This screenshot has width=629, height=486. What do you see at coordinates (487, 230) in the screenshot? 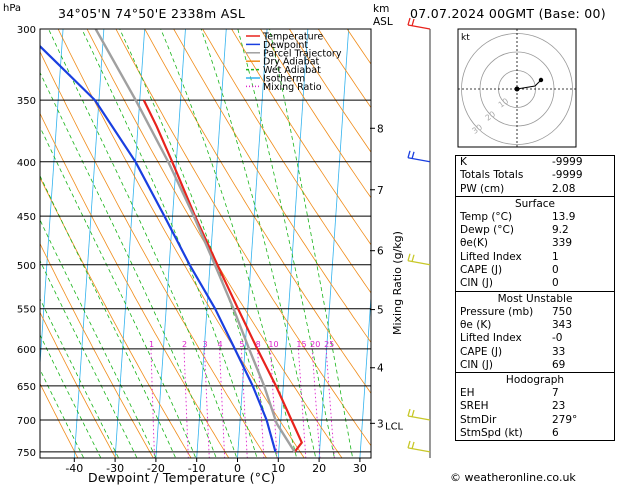
I see `index-key: Dewp (°C)` at bounding box center [487, 230].